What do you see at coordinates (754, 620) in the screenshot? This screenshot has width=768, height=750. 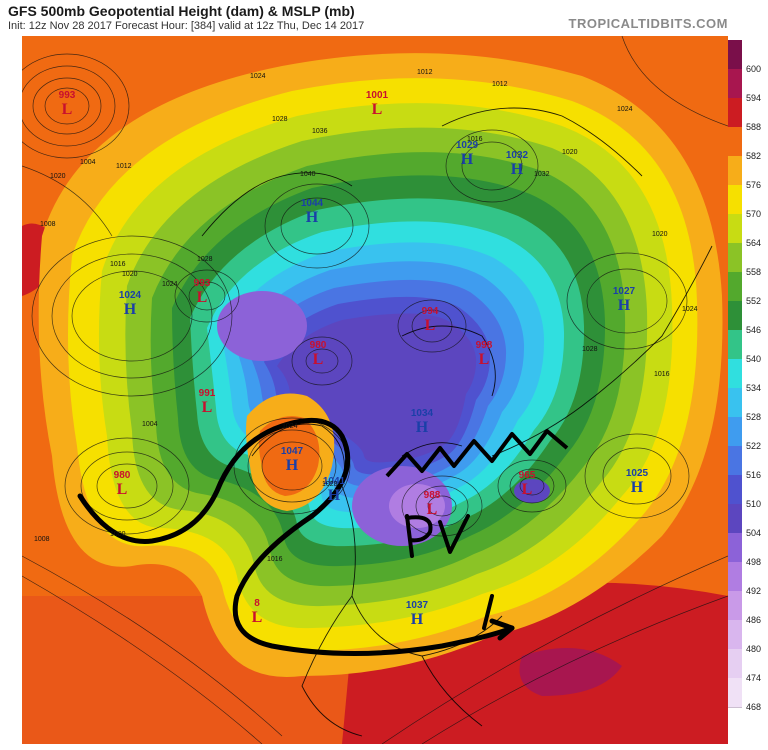 I see `colorbar-label: 486` at bounding box center [754, 620].